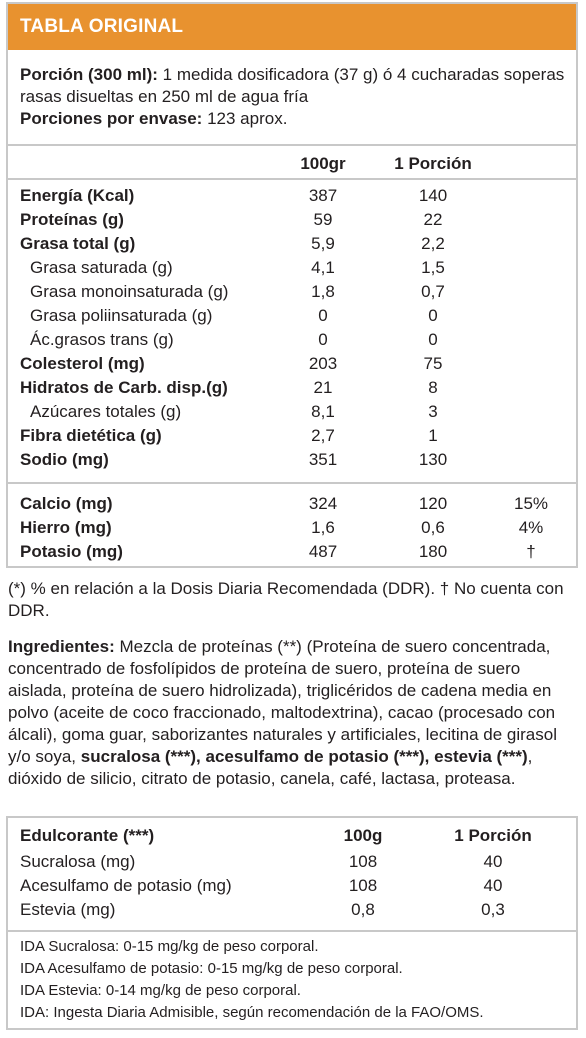 This screenshot has height=1038, width=586. I want to click on table-row: Potasio (mg) 487 180 †, so click(292, 553).